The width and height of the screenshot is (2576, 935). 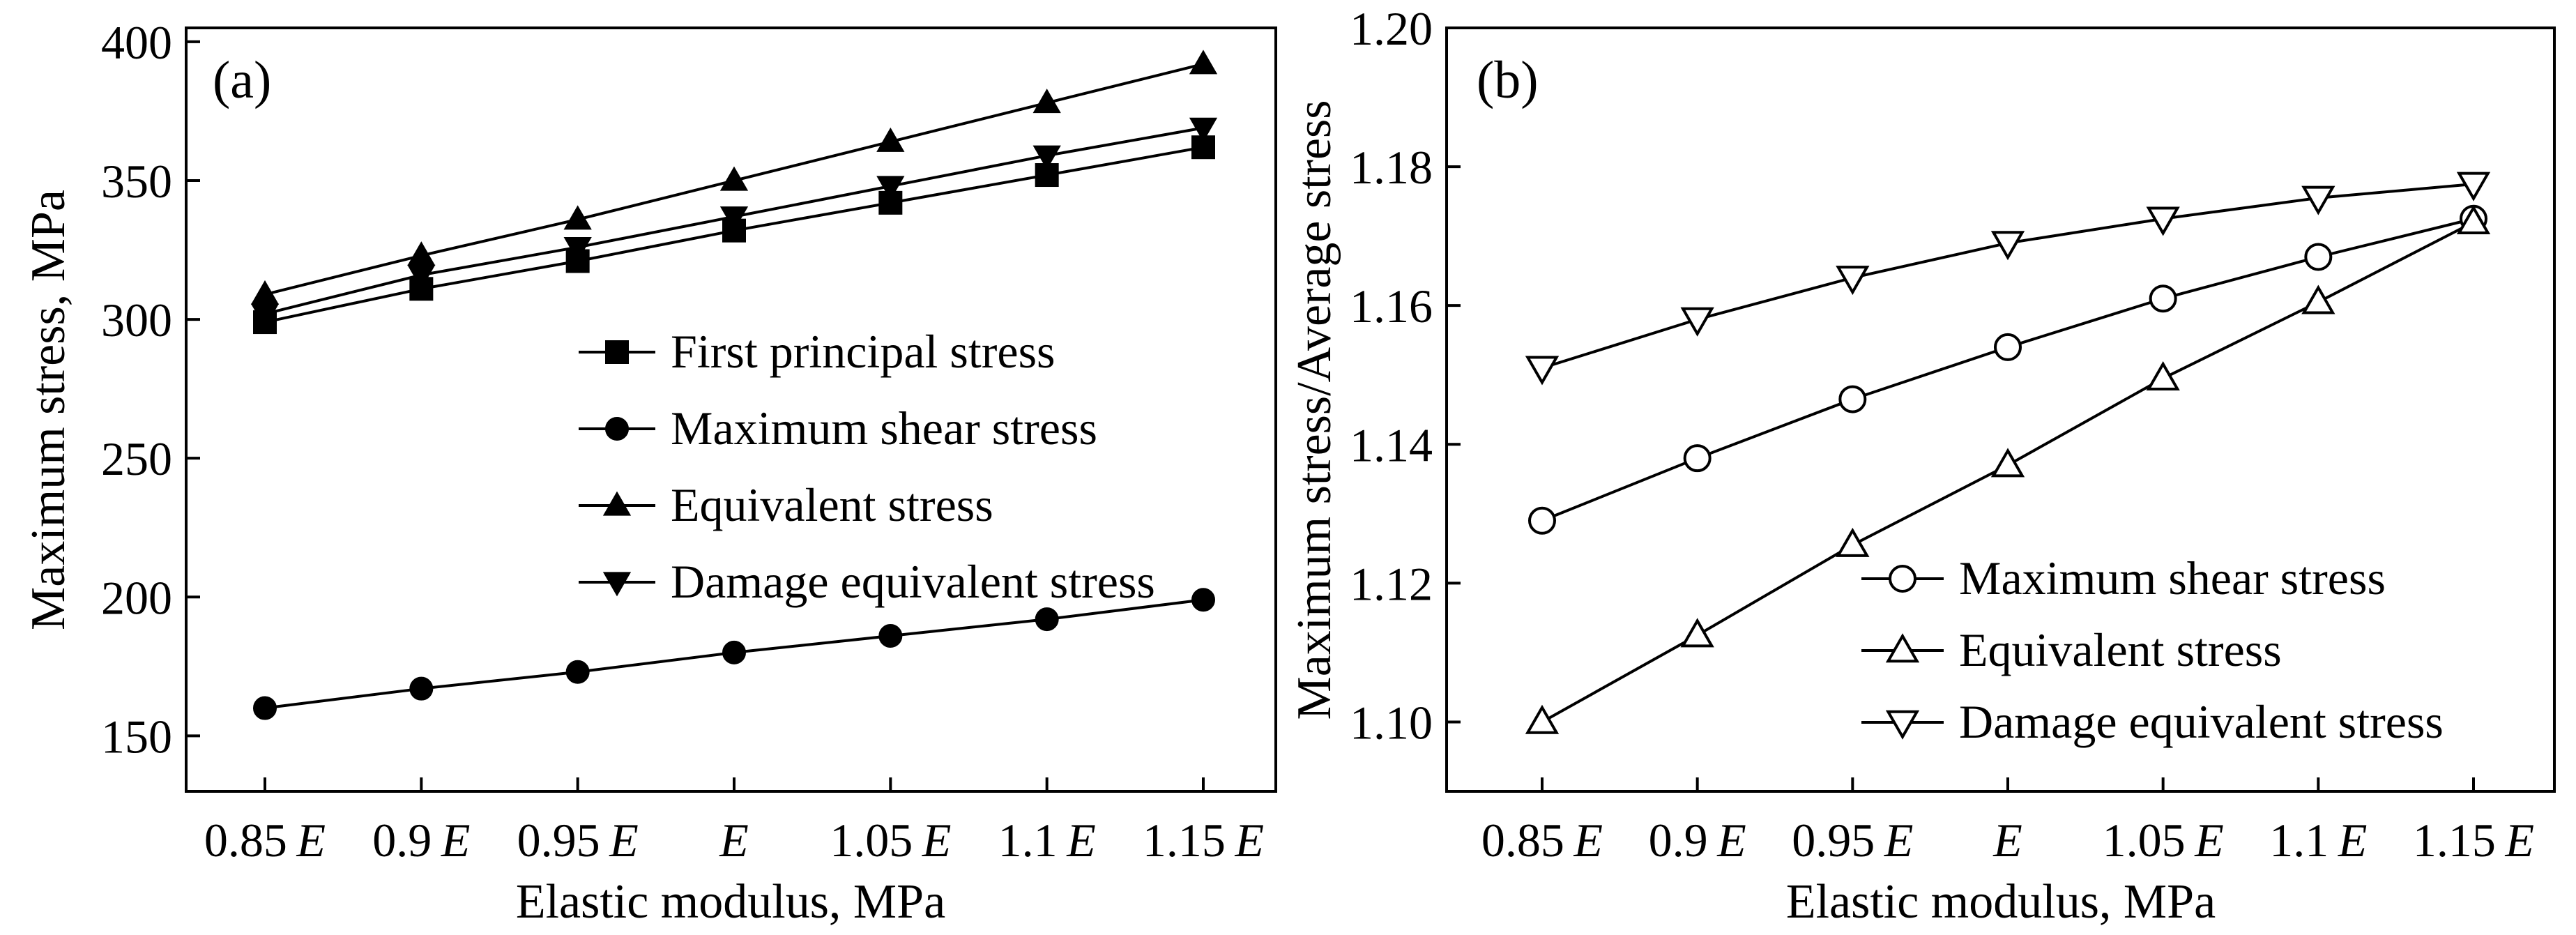 What do you see at coordinates (734, 235) in the screenshot?
I see `series-first-principal-stress` at bounding box center [734, 235].